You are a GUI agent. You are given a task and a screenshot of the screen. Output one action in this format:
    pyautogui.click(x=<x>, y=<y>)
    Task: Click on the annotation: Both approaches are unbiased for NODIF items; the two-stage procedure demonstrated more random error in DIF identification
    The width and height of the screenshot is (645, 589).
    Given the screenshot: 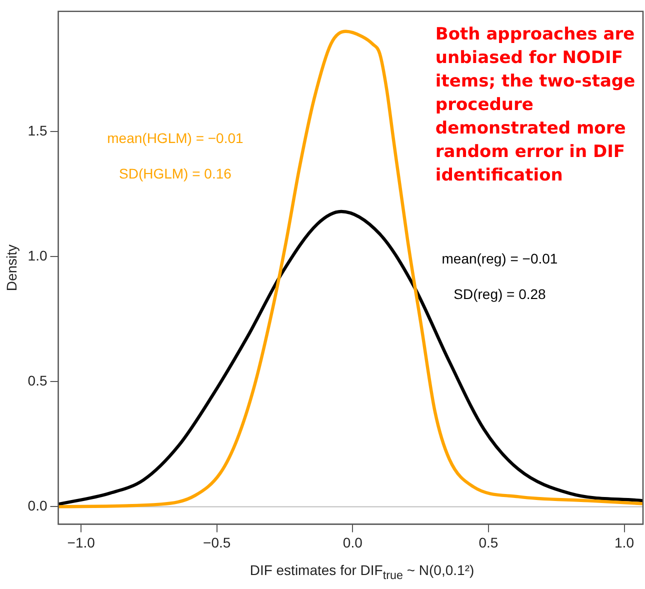 What is the action you would take?
    pyautogui.click(x=535, y=105)
    